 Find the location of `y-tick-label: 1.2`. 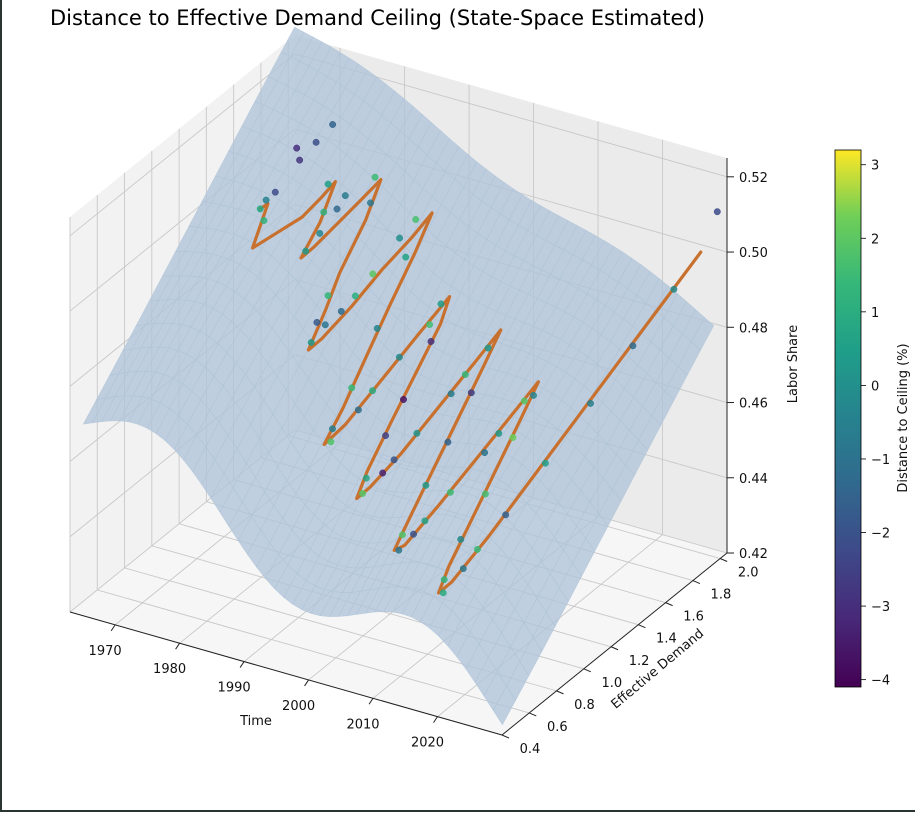

y-tick-label: 1.2 is located at coordinates (639, 661).